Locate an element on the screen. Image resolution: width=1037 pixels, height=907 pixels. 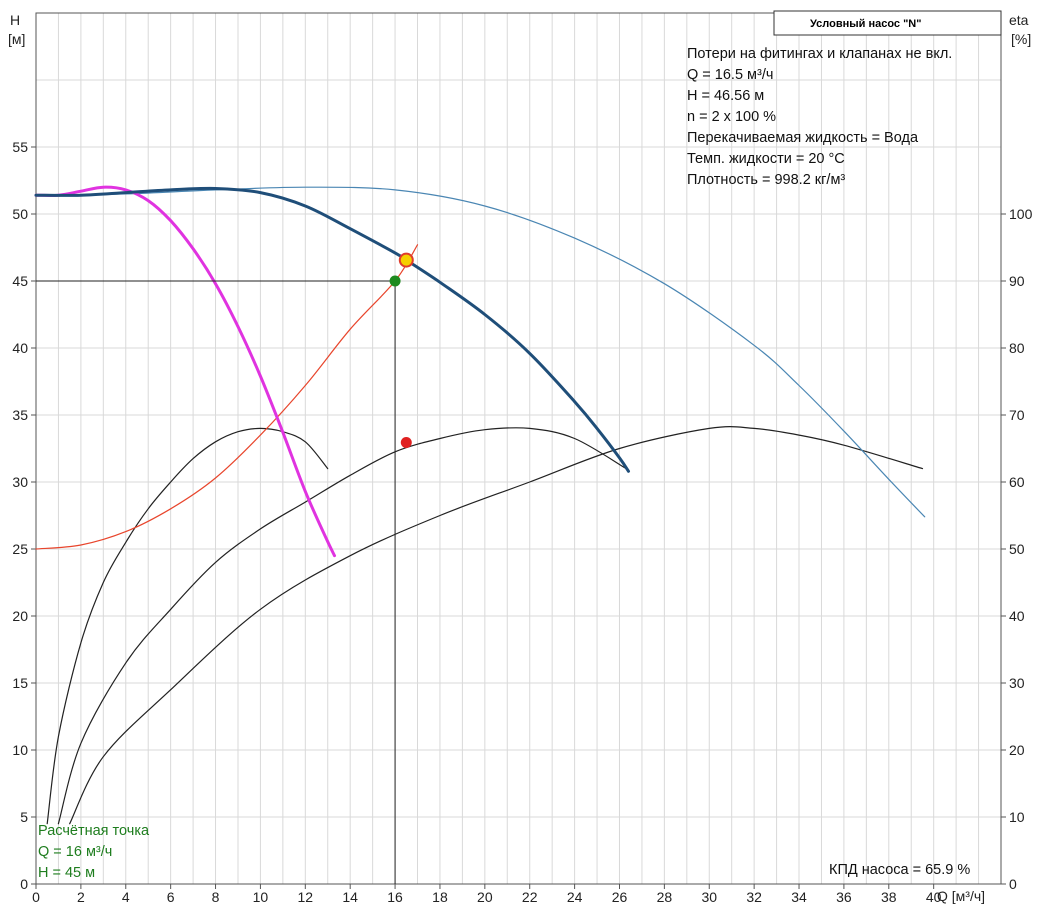
design-point-q: Q = 16 м³/ч is located at coordinates (75, 852).